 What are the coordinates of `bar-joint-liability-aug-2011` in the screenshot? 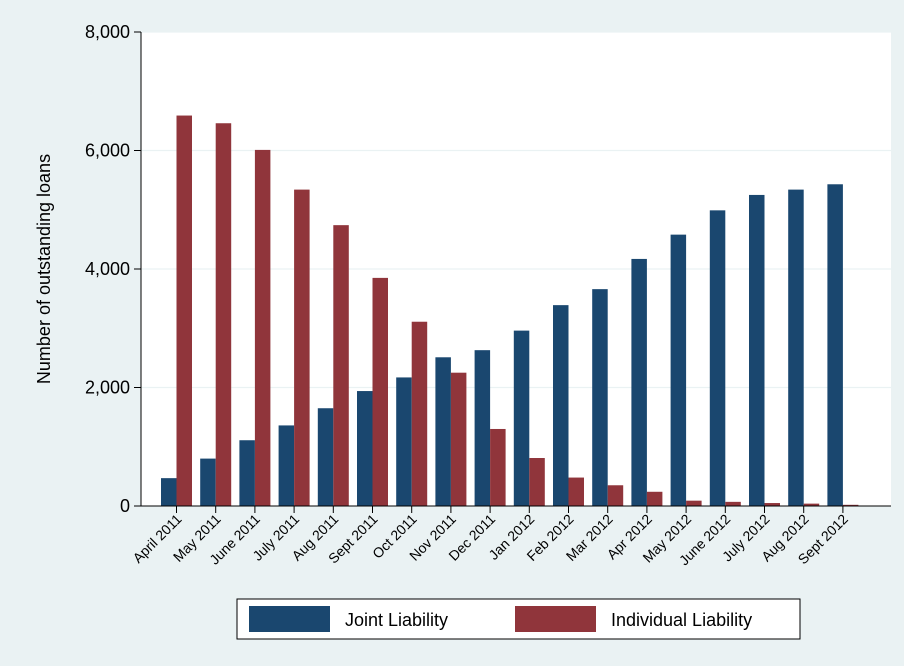 It's located at (325, 457).